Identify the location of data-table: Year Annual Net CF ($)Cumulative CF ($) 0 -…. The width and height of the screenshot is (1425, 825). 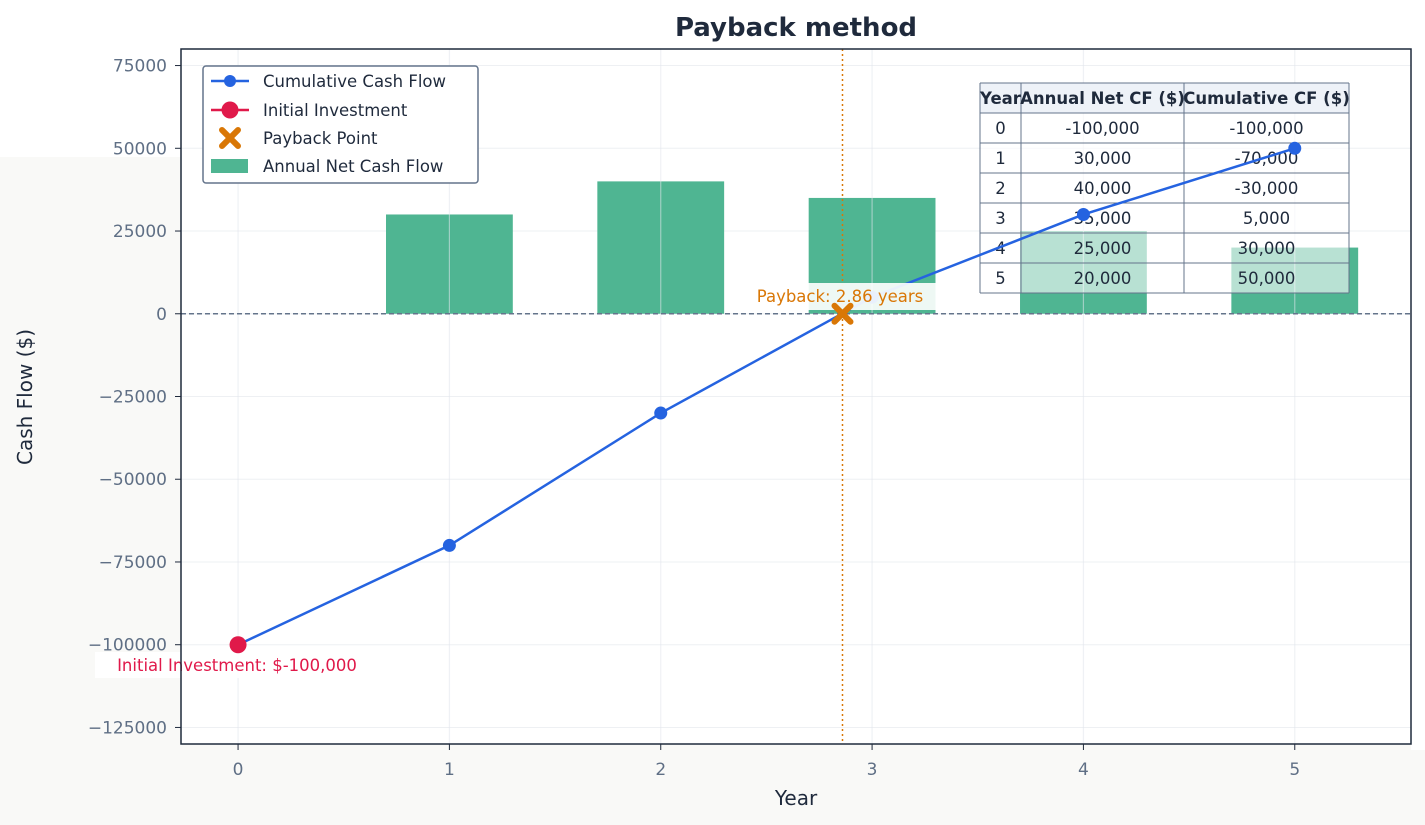
(1164, 188).